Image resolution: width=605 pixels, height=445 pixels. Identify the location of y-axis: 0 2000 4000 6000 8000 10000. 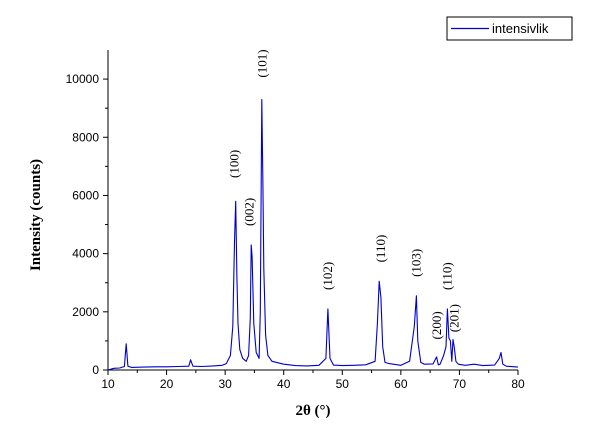
(87, 224).